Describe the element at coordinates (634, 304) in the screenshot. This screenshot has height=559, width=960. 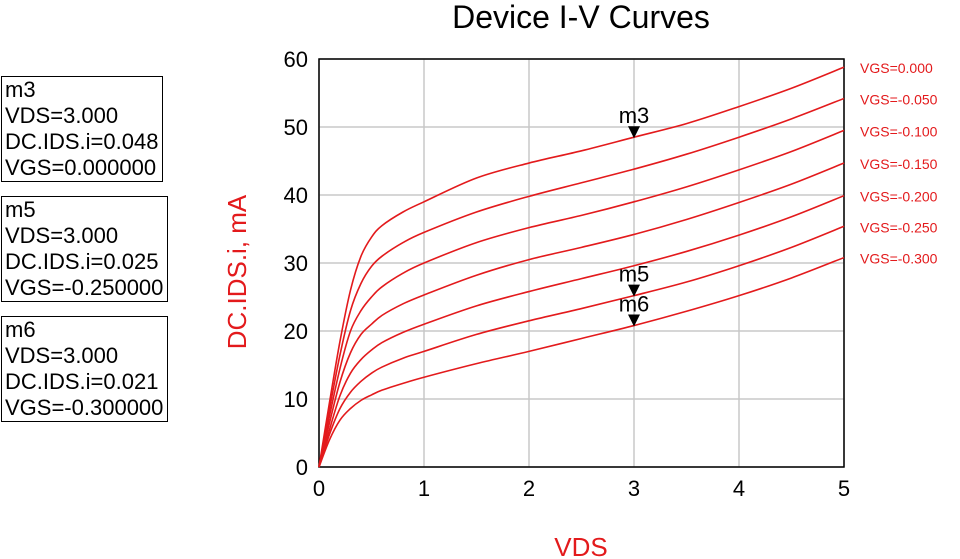
I see `marker-label-m6: m6` at that location.